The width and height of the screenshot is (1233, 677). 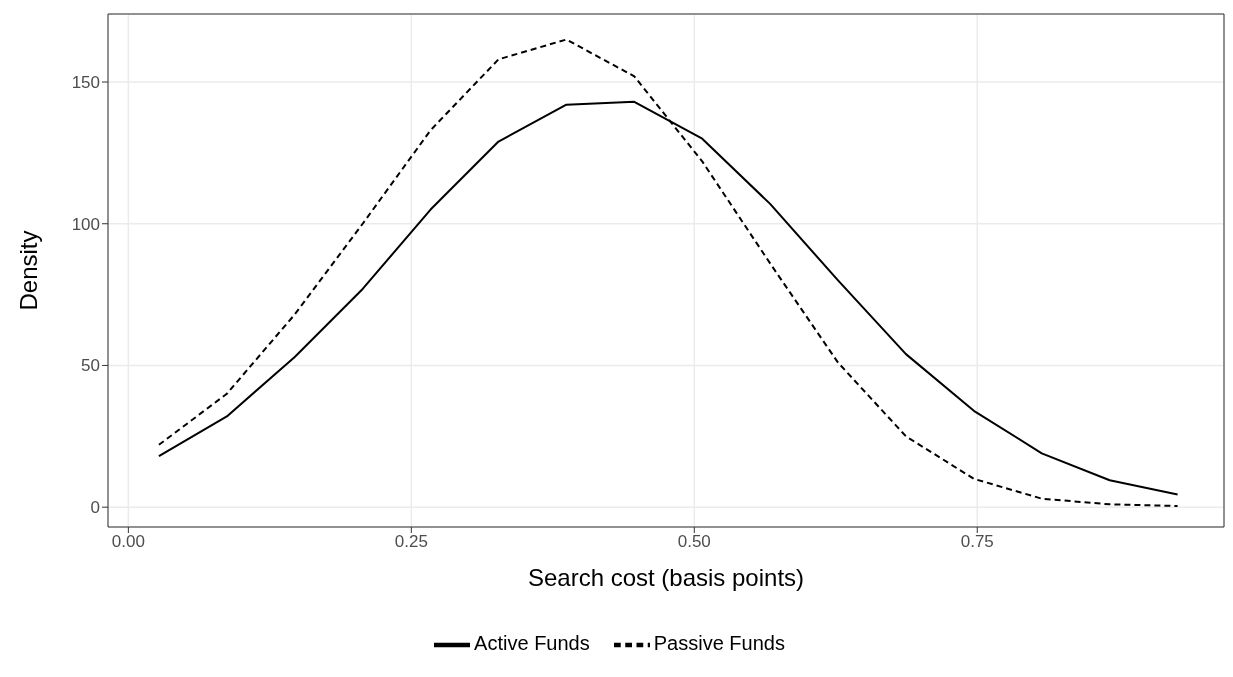 I want to click on x-tick-label: 0.50, so click(x=694, y=542).